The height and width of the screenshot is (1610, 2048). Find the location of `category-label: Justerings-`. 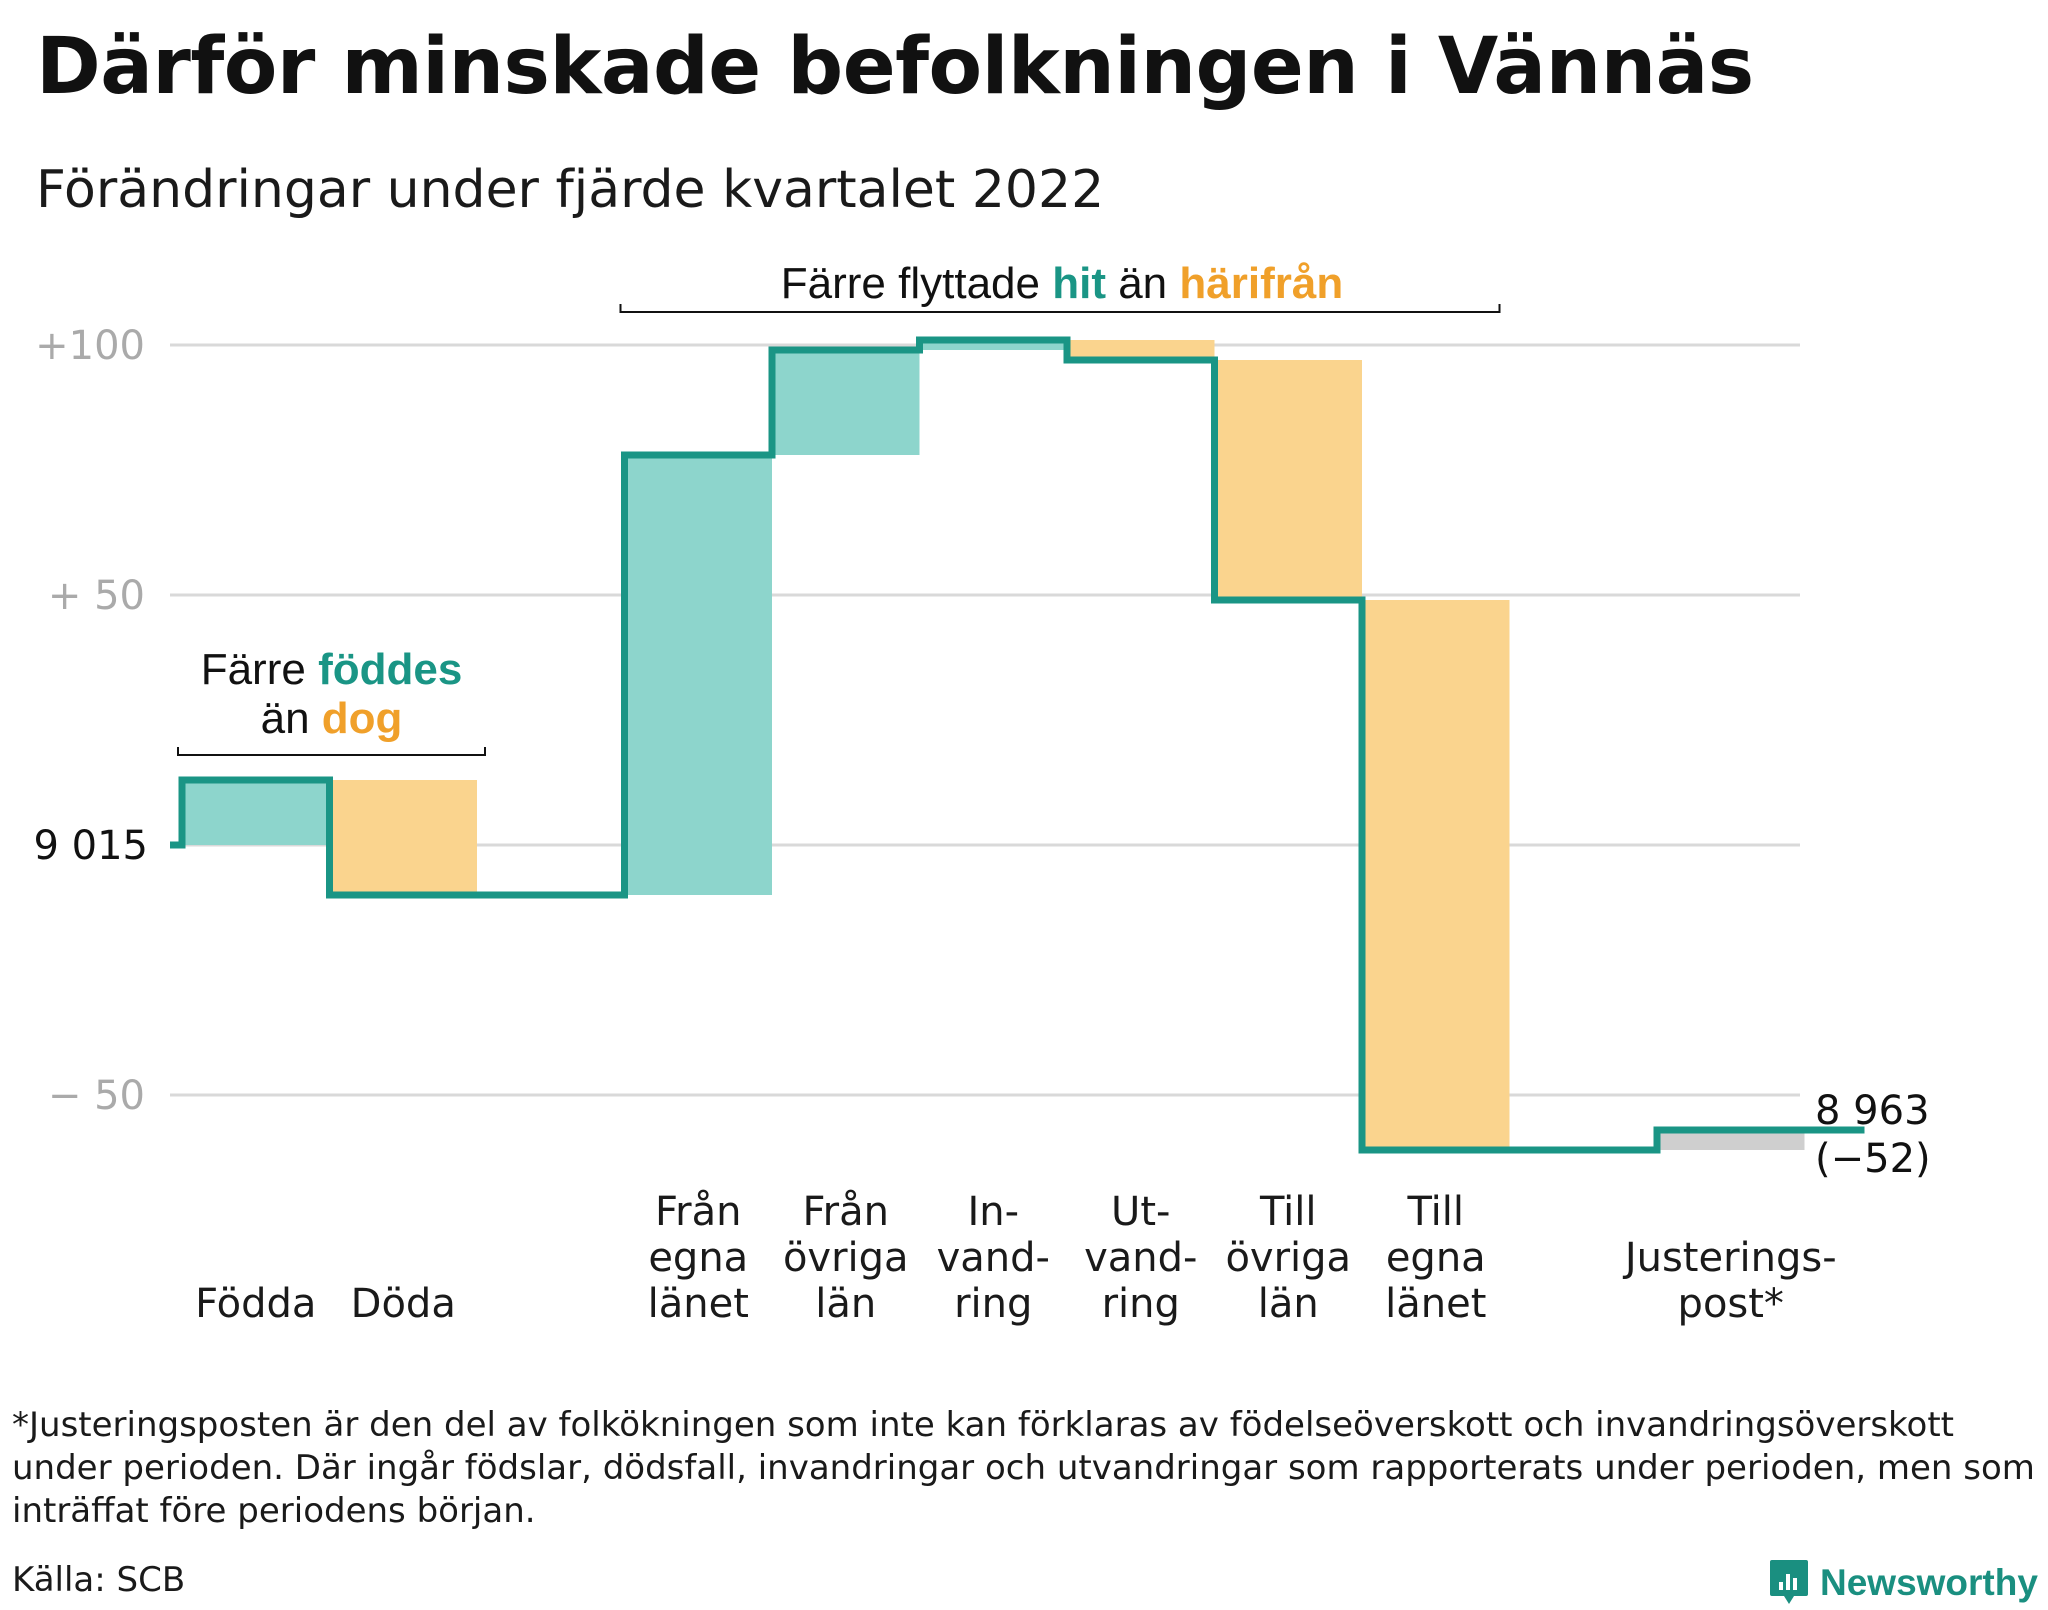

category-label: Justerings- is located at coordinates (1729, 1258).